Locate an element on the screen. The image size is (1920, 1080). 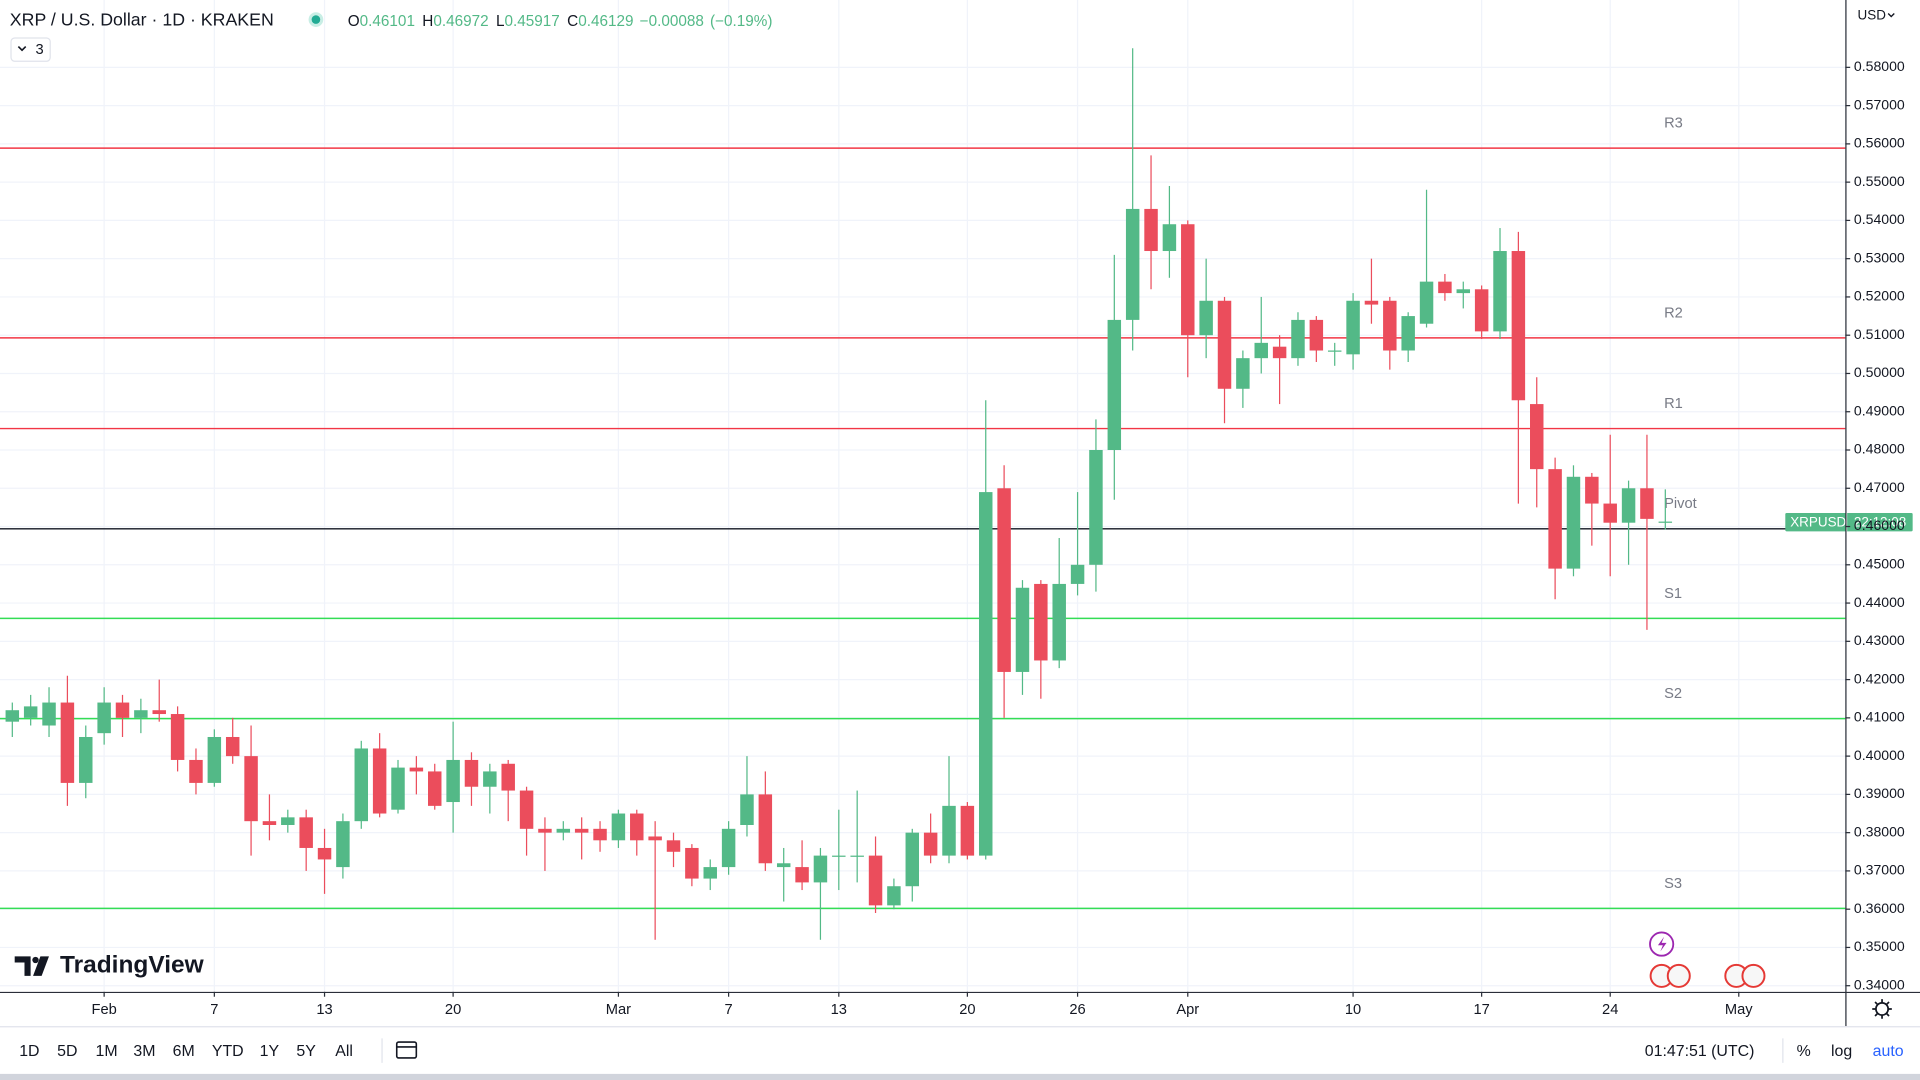
range-button: 1D is located at coordinates (29, 1051).